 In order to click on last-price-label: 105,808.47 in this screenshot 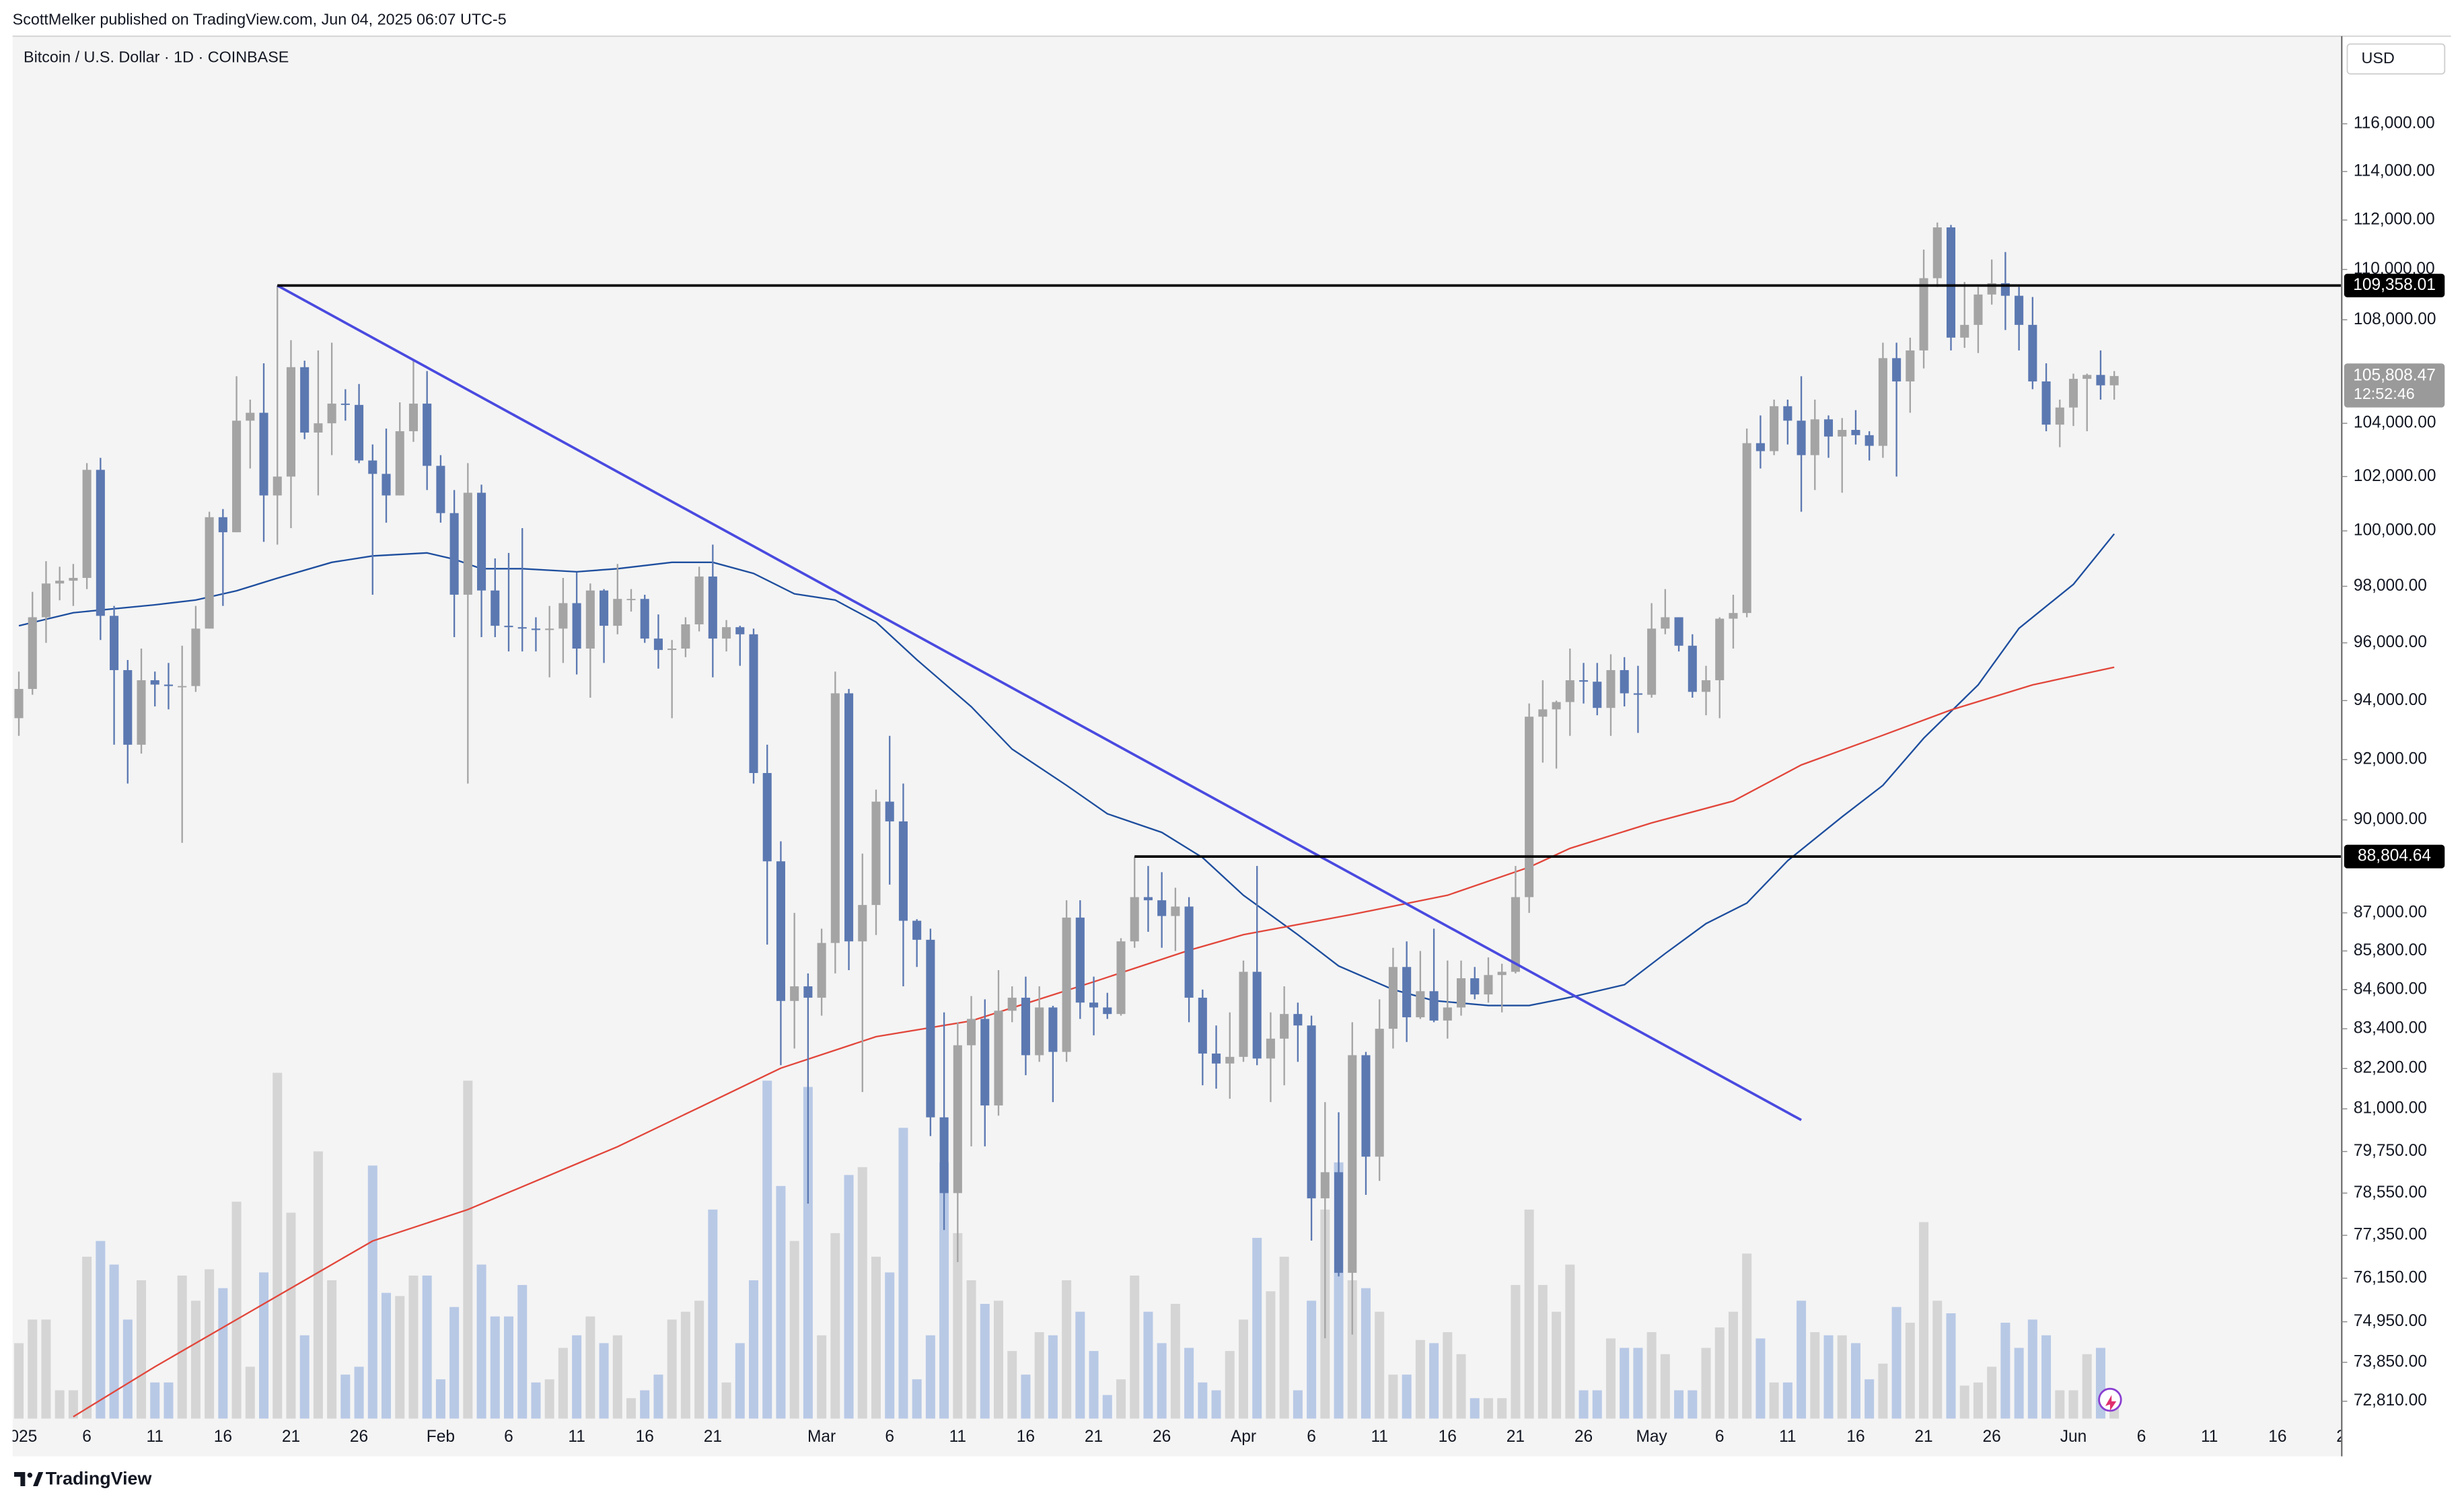, I will do `click(2394, 375)`.